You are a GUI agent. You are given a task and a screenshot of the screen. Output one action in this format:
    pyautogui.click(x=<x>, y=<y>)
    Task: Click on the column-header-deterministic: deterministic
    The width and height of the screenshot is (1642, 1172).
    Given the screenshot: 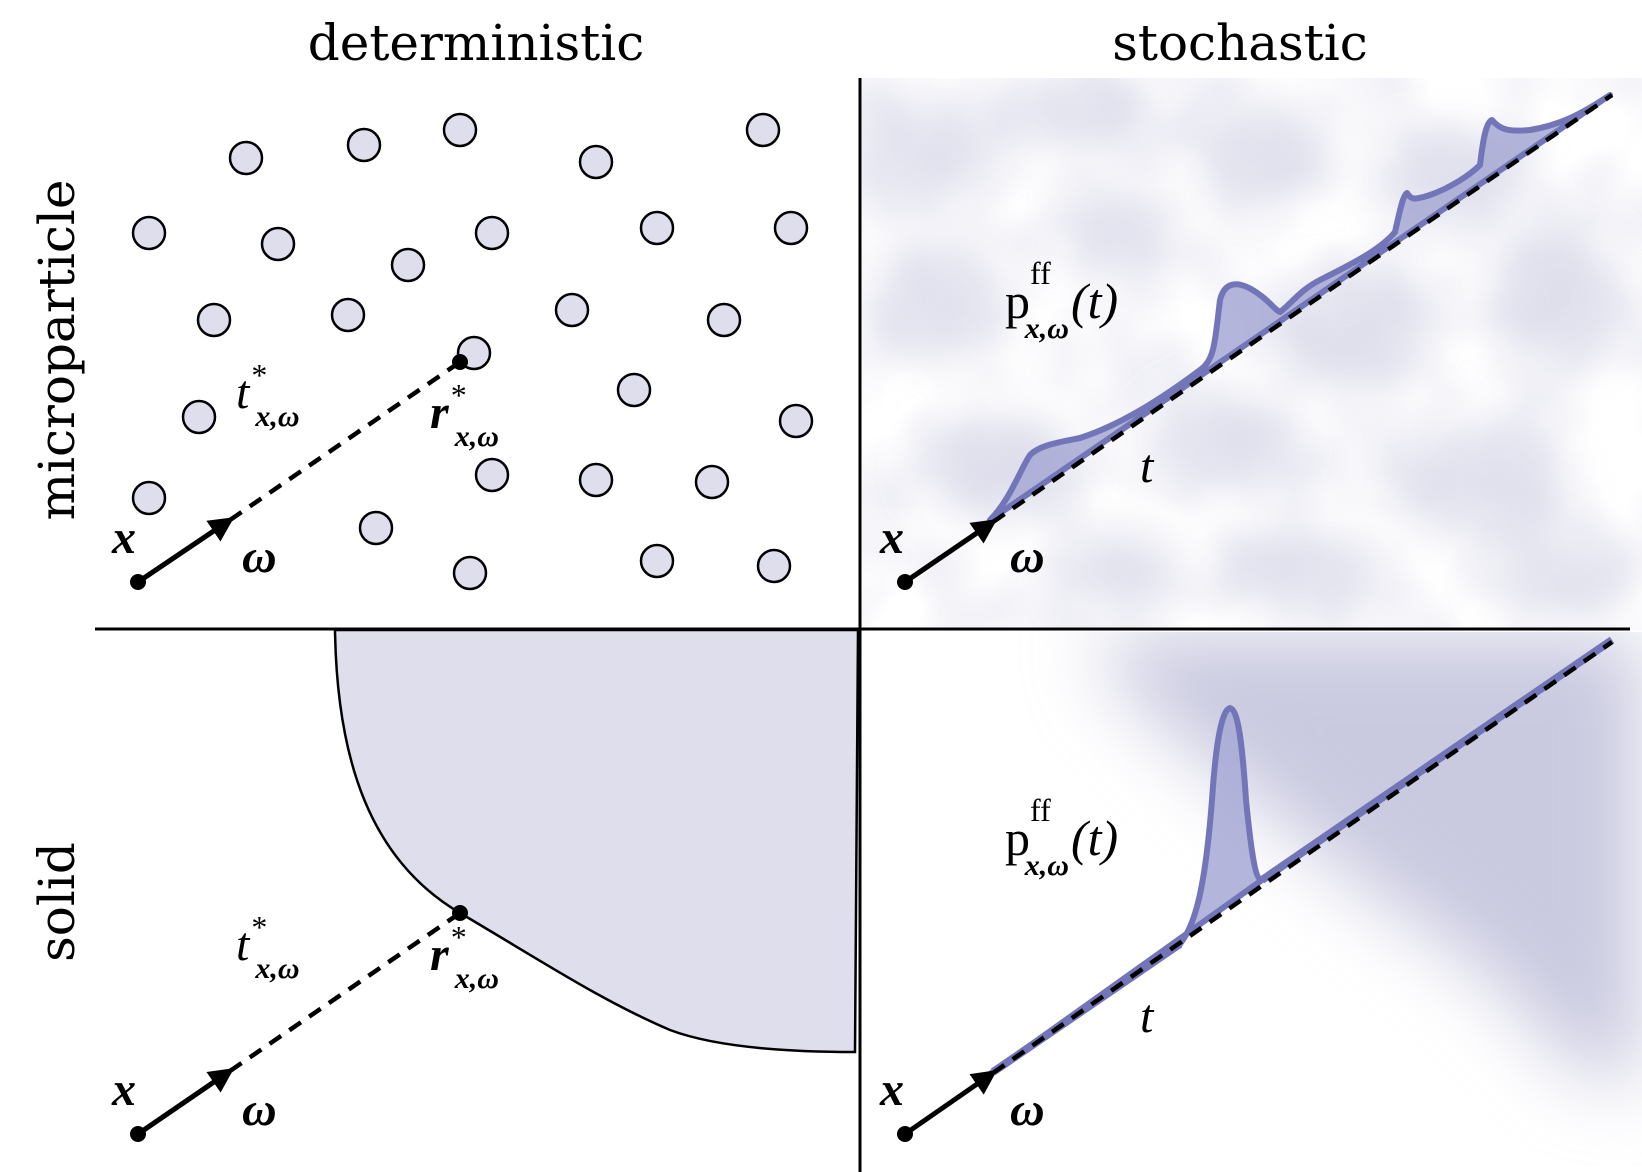 What is the action you would take?
    pyautogui.click(x=476, y=43)
    